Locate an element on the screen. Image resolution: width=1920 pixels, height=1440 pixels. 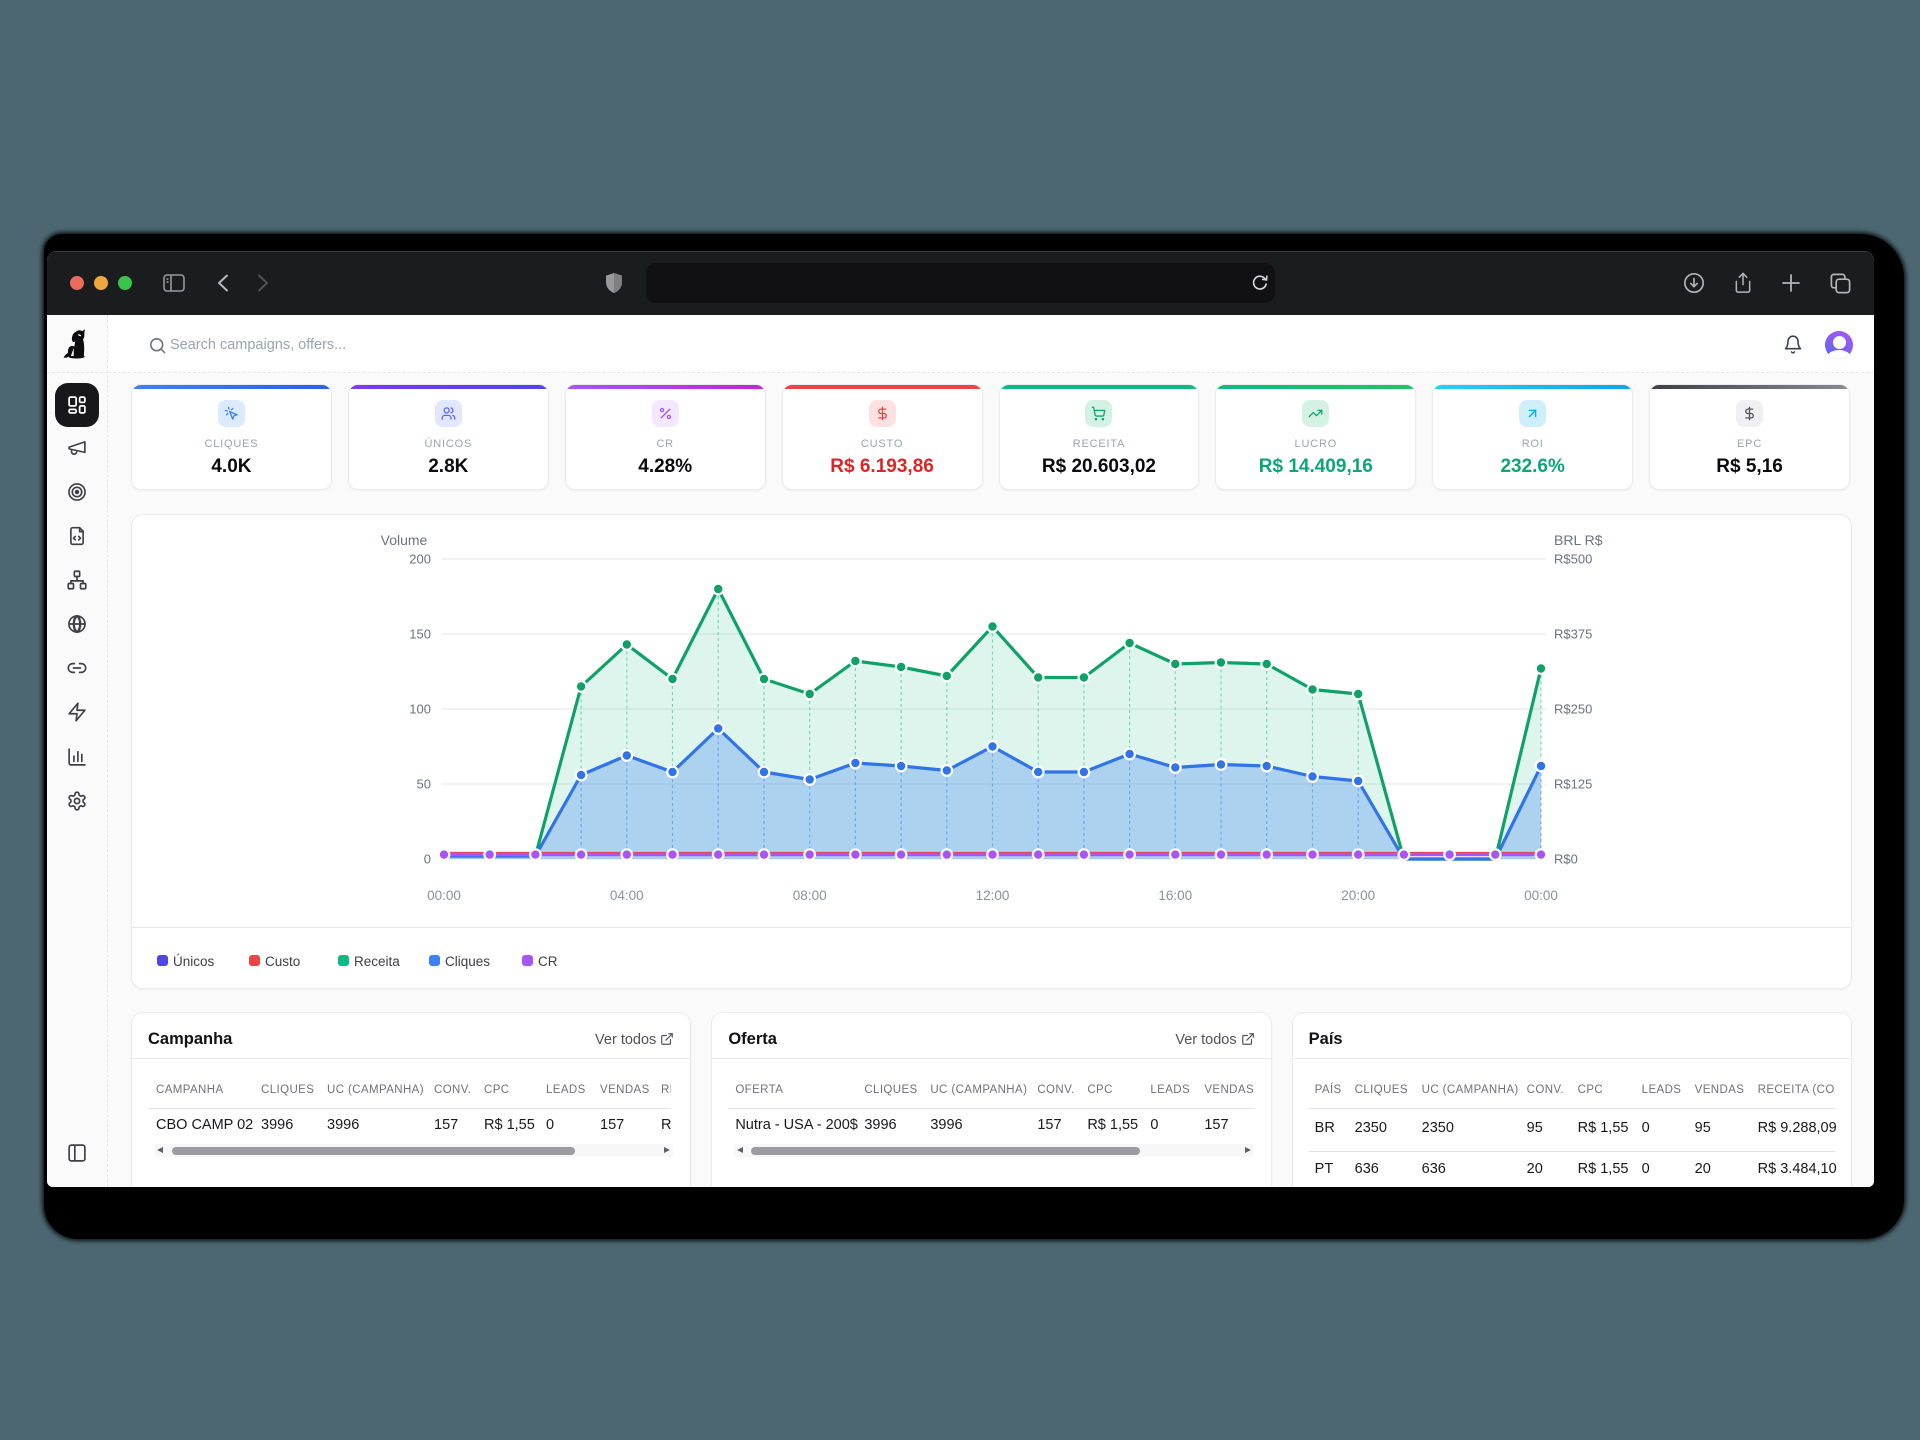
svg-text: R$375 is located at coordinates (1573, 634).